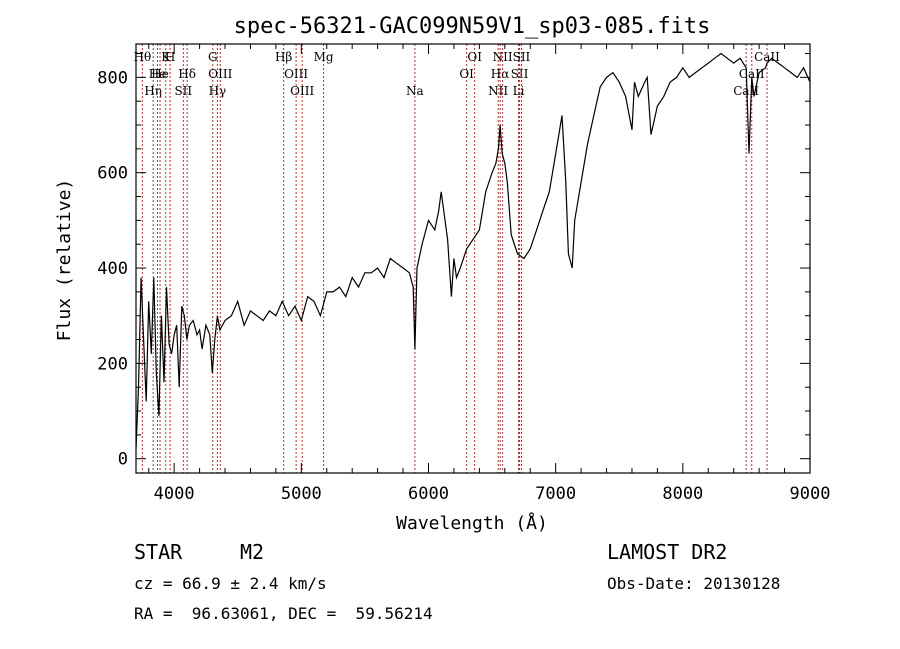 The height and width of the screenshot is (649, 900). Describe the element at coordinates (466, 74) in the screenshot. I see `marker-label-16: OI` at that location.